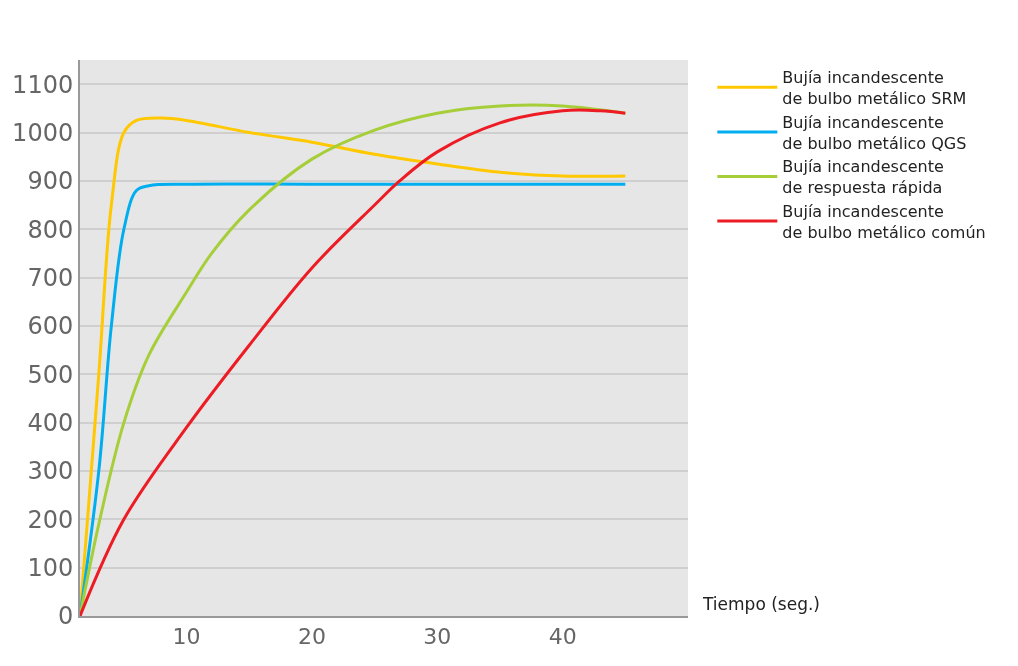 The image size is (1018, 666). Describe the element at coordinates (50, 519) in the screenshot. I see `y-tick-label: 200` at that location.